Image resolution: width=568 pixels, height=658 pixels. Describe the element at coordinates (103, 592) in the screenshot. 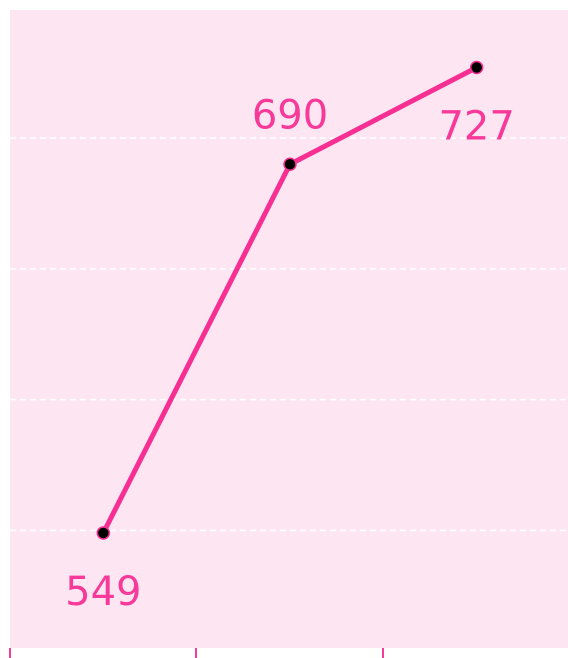

I see `data-label: 549` at that location.